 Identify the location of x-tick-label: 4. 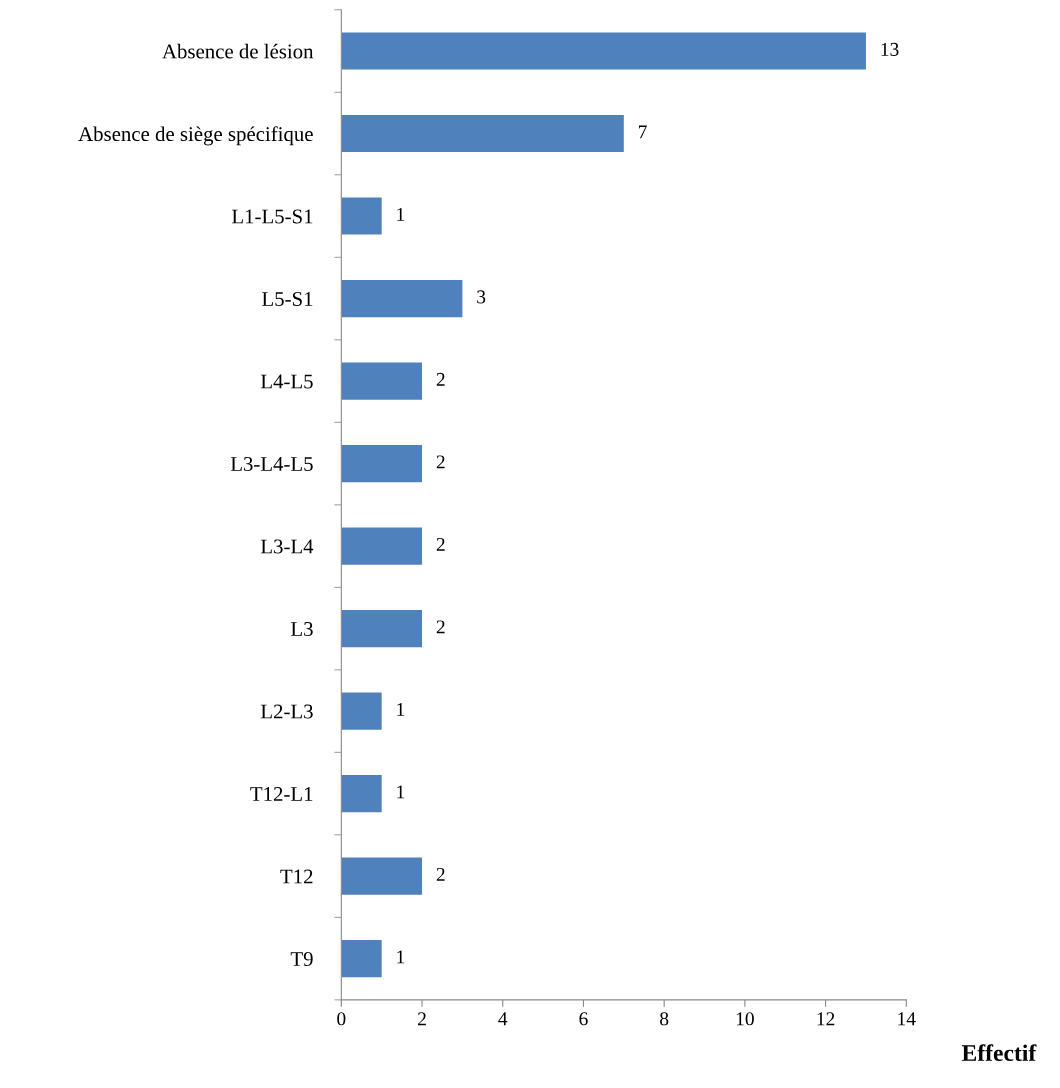
(503, 1019).